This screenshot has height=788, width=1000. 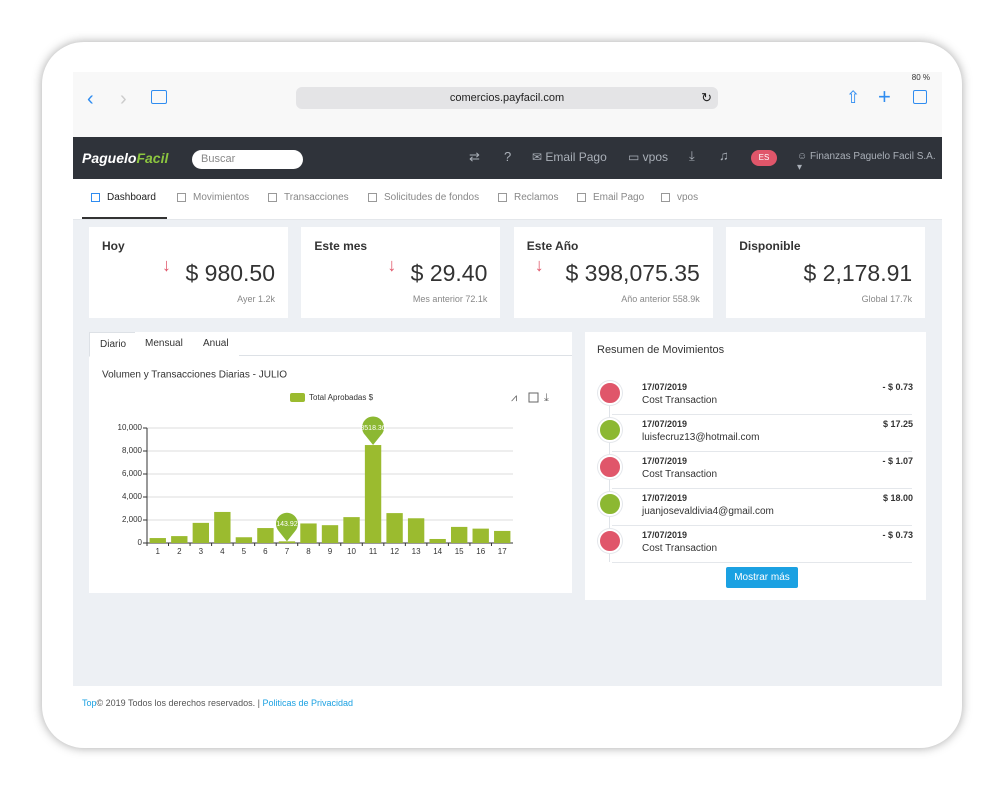 What do you see at coordinates (706, 97) in the screenshot?
I see `reload: ↻` at bounding box center [706, 97].